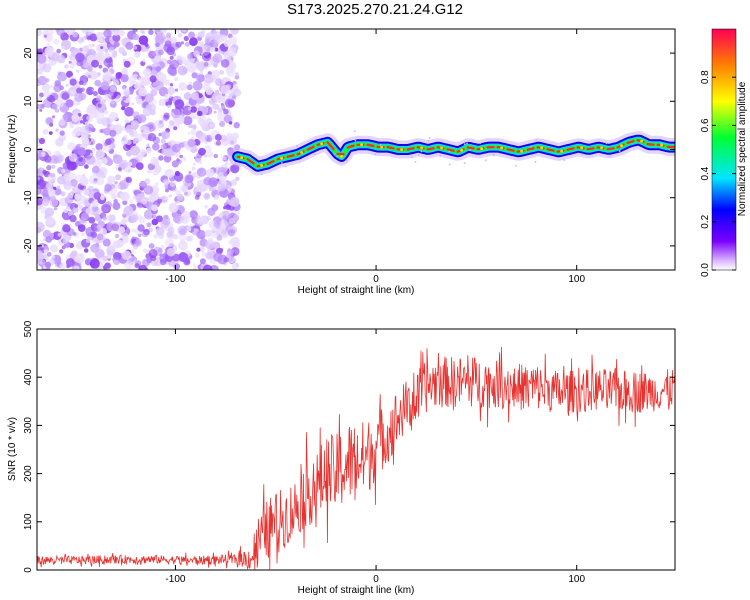 This screenshot has width=750, height=600. Describe the element at coordinates (356, 290) in the screenshot. I see `spectrogram-x-axis-label: Height of straight line (km)` at that location.